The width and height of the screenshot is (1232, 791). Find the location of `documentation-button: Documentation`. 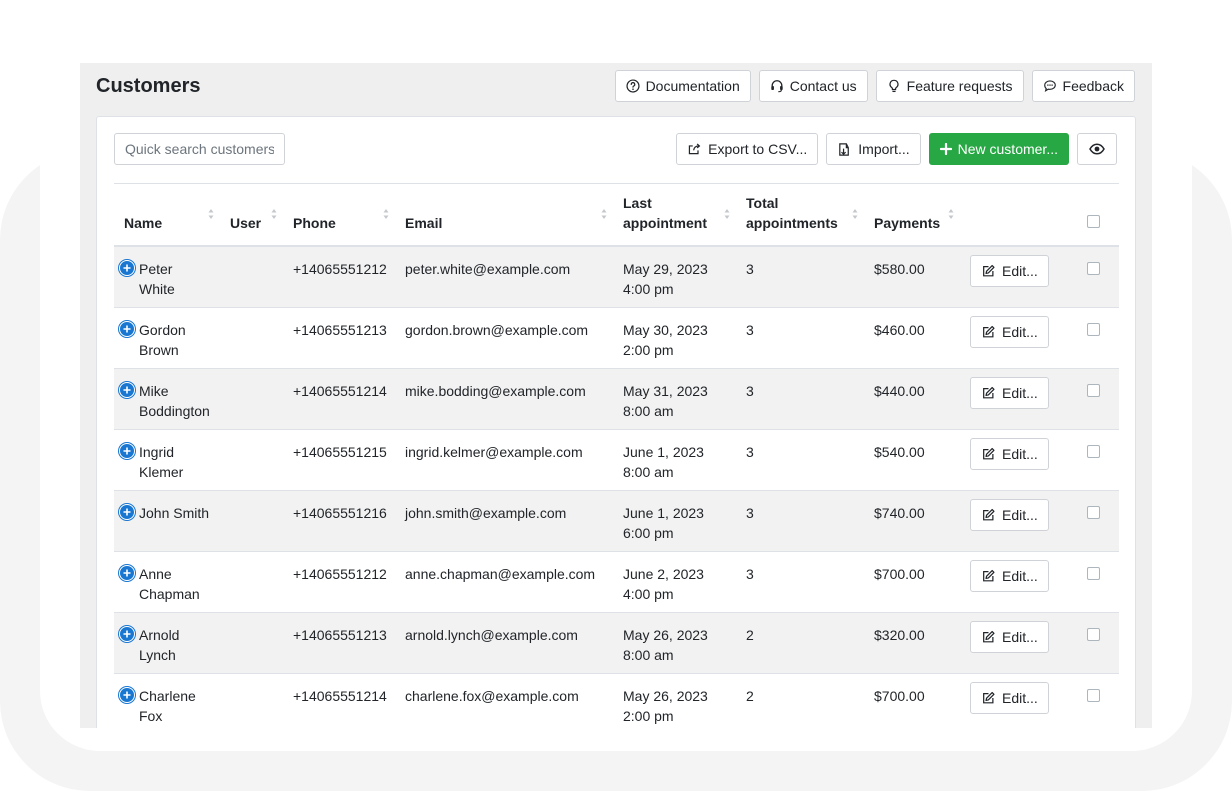

documentation-button: Documentation is located at coordinates (682, 86).